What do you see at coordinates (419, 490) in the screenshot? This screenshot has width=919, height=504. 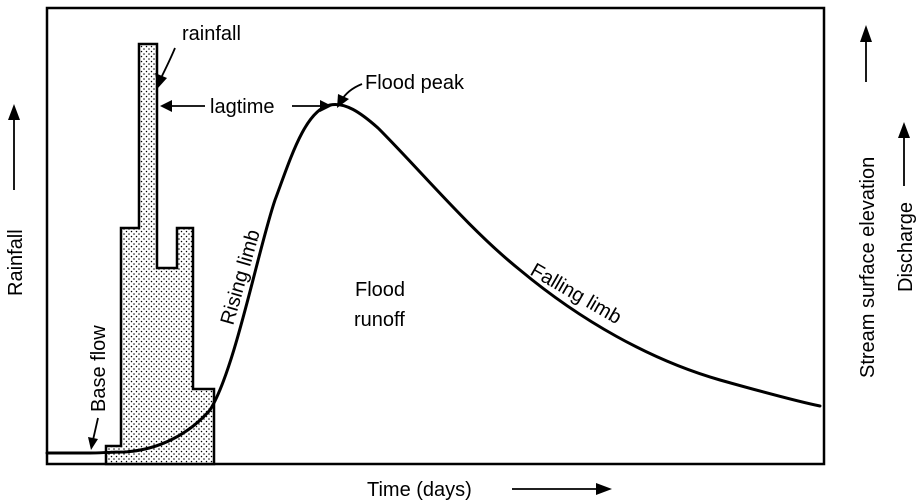 I see `time-axis-label: Time (days)` at bounding box center [419, 490].